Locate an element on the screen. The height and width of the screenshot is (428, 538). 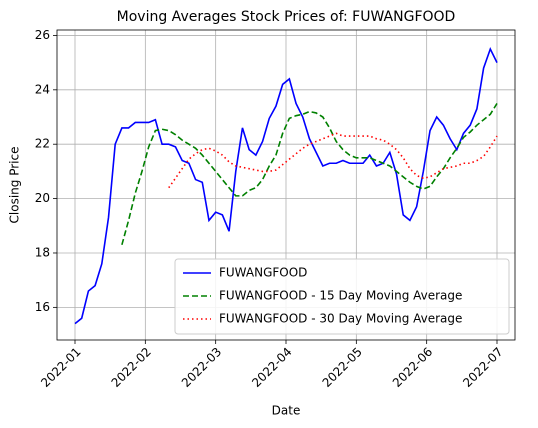
legend-box is located at coordinates (342, 296).